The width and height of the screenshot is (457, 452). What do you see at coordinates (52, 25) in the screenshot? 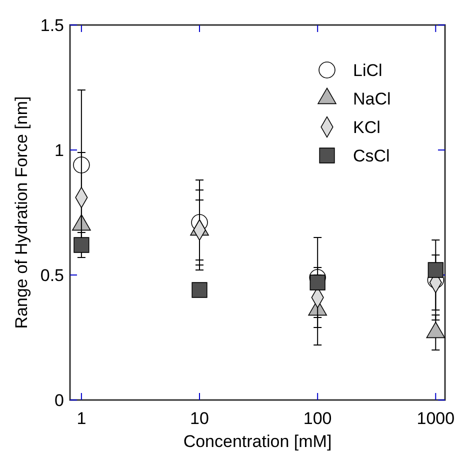
I see `y-tick-label: 1.5` at bounding box center [52, 25].